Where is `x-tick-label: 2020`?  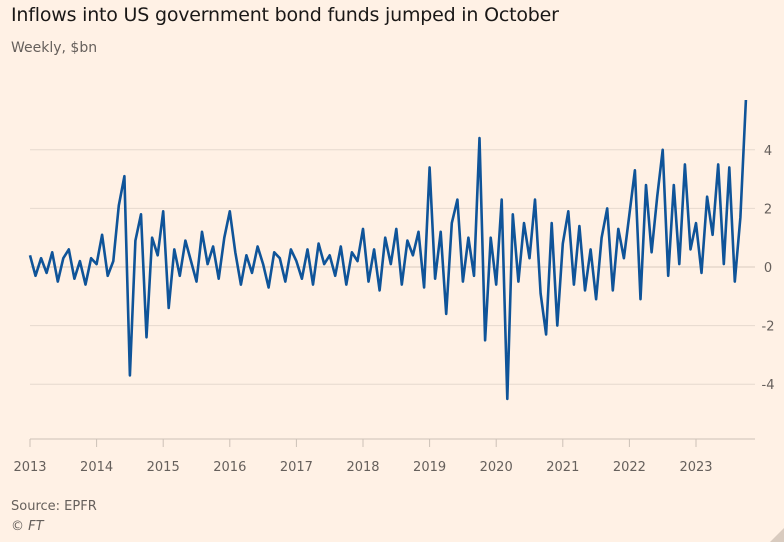
x-tick-label: 2020 is located at coordinates (496, 467).